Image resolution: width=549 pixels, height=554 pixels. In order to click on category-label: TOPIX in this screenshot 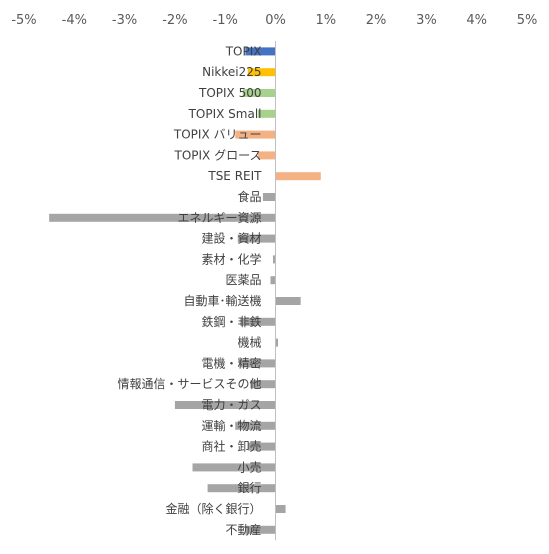, I will do `click(243, 51)`.